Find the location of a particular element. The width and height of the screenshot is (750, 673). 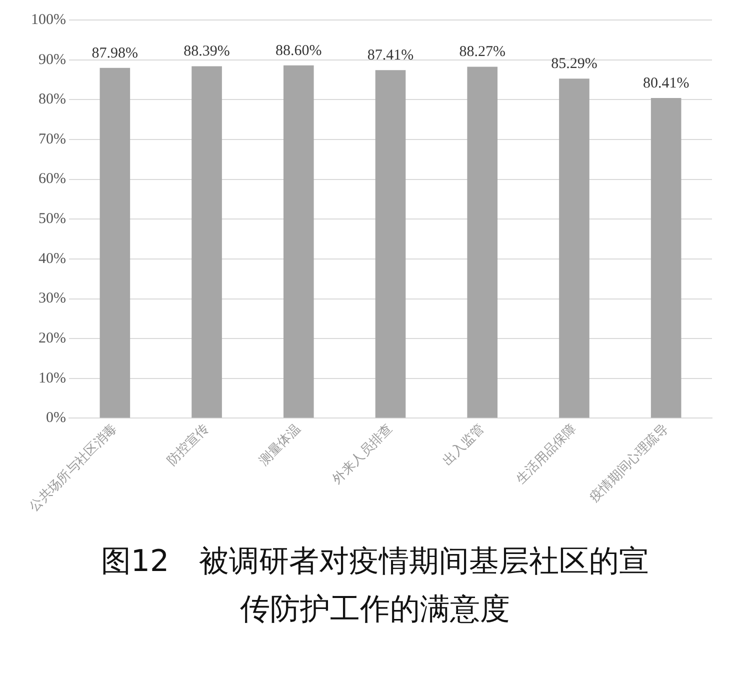

data-label: 87.98% is located at coordinates (115, 53).